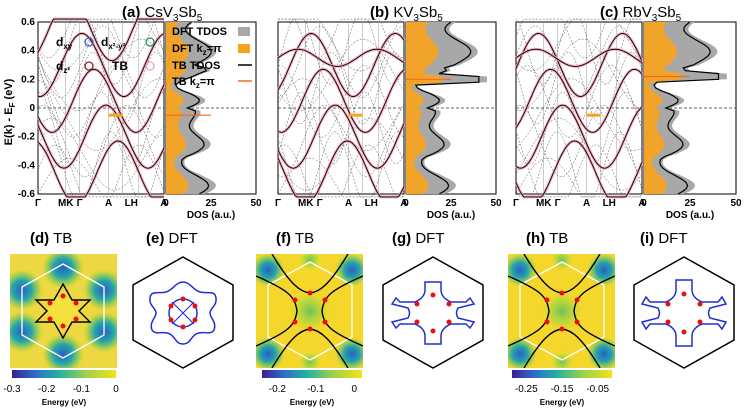 This screenshot has width=747, height=410. Describe the element at coordinates (295, 238) in the screenshot. I see `panel-f-title: (f) TB` at that location.